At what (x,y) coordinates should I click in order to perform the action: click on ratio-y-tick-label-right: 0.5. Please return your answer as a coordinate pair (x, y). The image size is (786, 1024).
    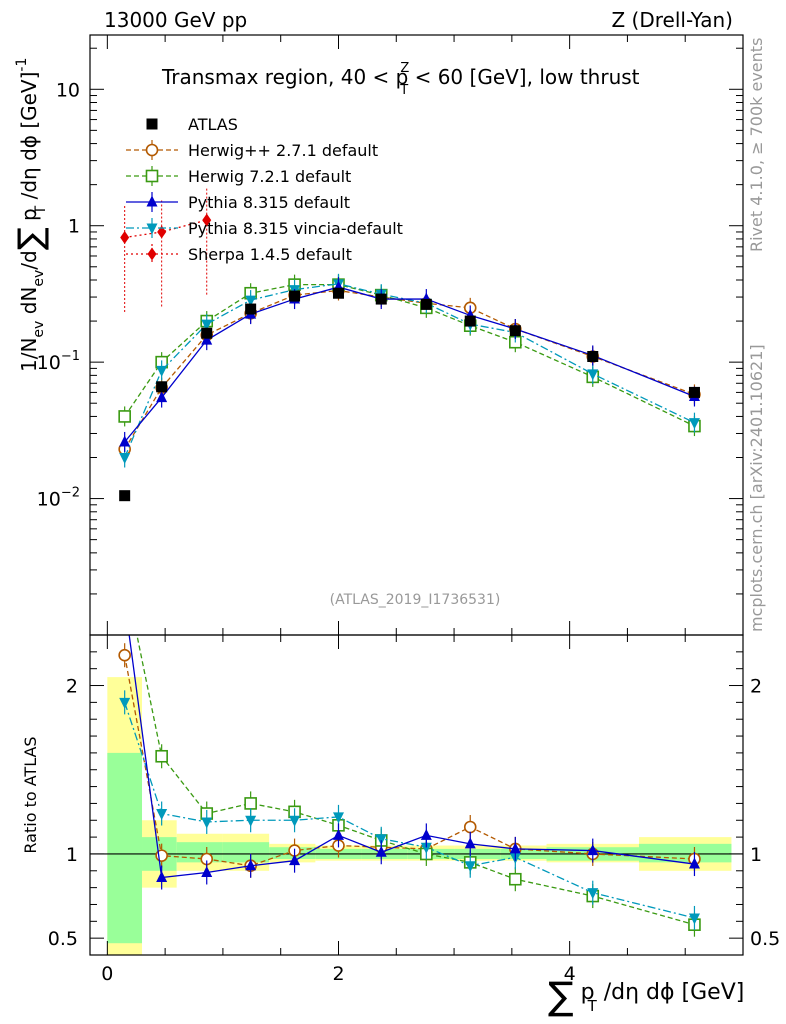
    Looking at the image, I should click on (765, 939).